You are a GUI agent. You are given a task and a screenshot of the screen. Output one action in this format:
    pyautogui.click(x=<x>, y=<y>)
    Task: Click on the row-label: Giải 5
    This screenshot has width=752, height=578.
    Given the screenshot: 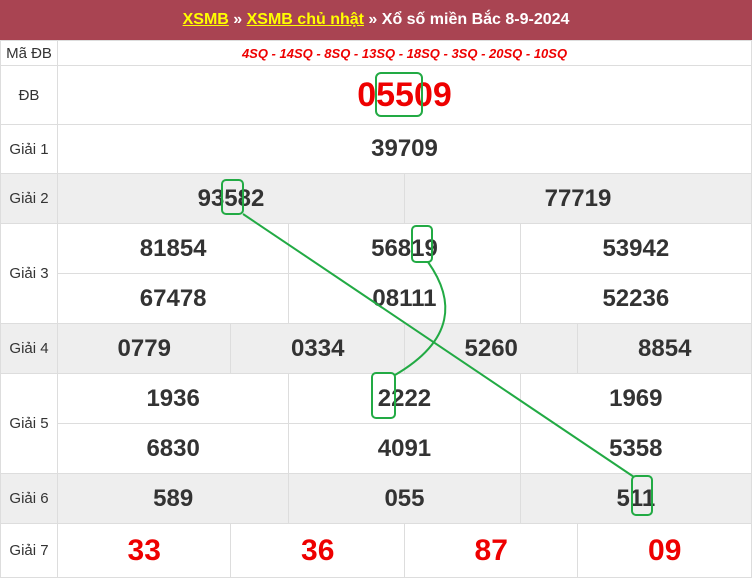 What is the action you would take?
    pyautogui.click(x=29, y=423)
    